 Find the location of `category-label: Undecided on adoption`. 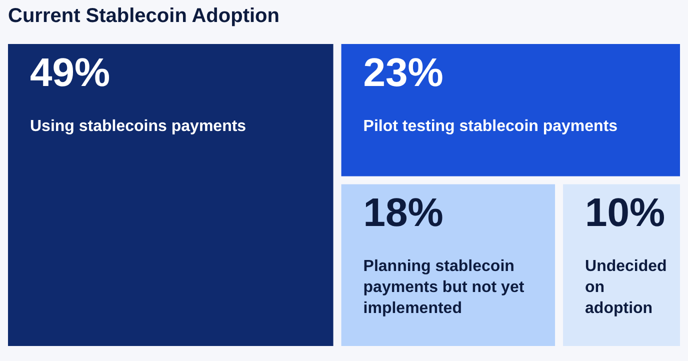

category-label: Undecided on adoption is located at coordinates (626, 288).